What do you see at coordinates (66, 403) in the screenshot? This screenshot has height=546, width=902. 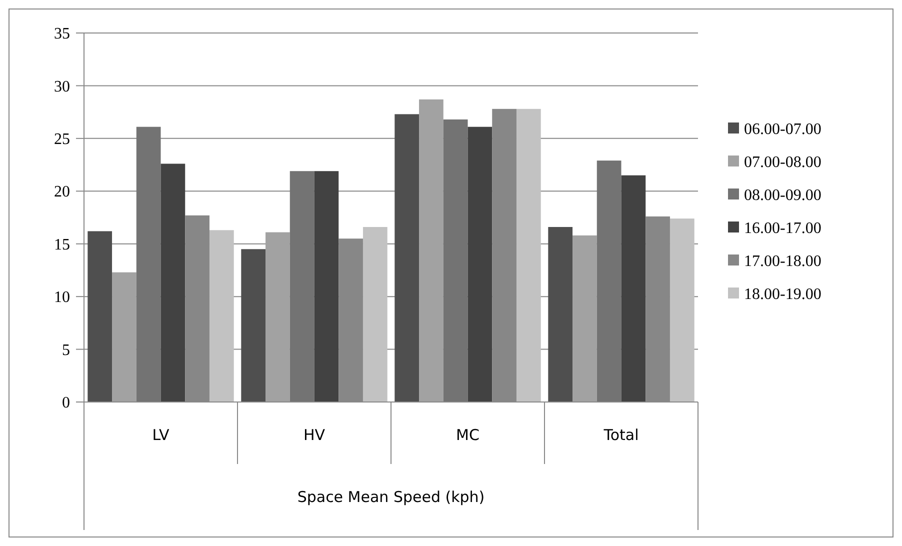 I see `y-tick-label: 0` at bounding box center [66, 403].